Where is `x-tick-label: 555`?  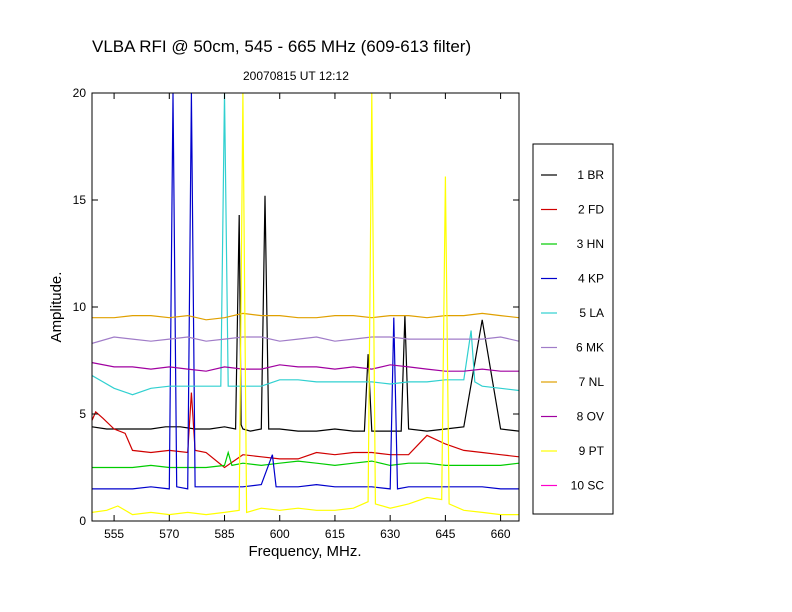
x-tick-label: 555 is located at coordinates (114, 534).